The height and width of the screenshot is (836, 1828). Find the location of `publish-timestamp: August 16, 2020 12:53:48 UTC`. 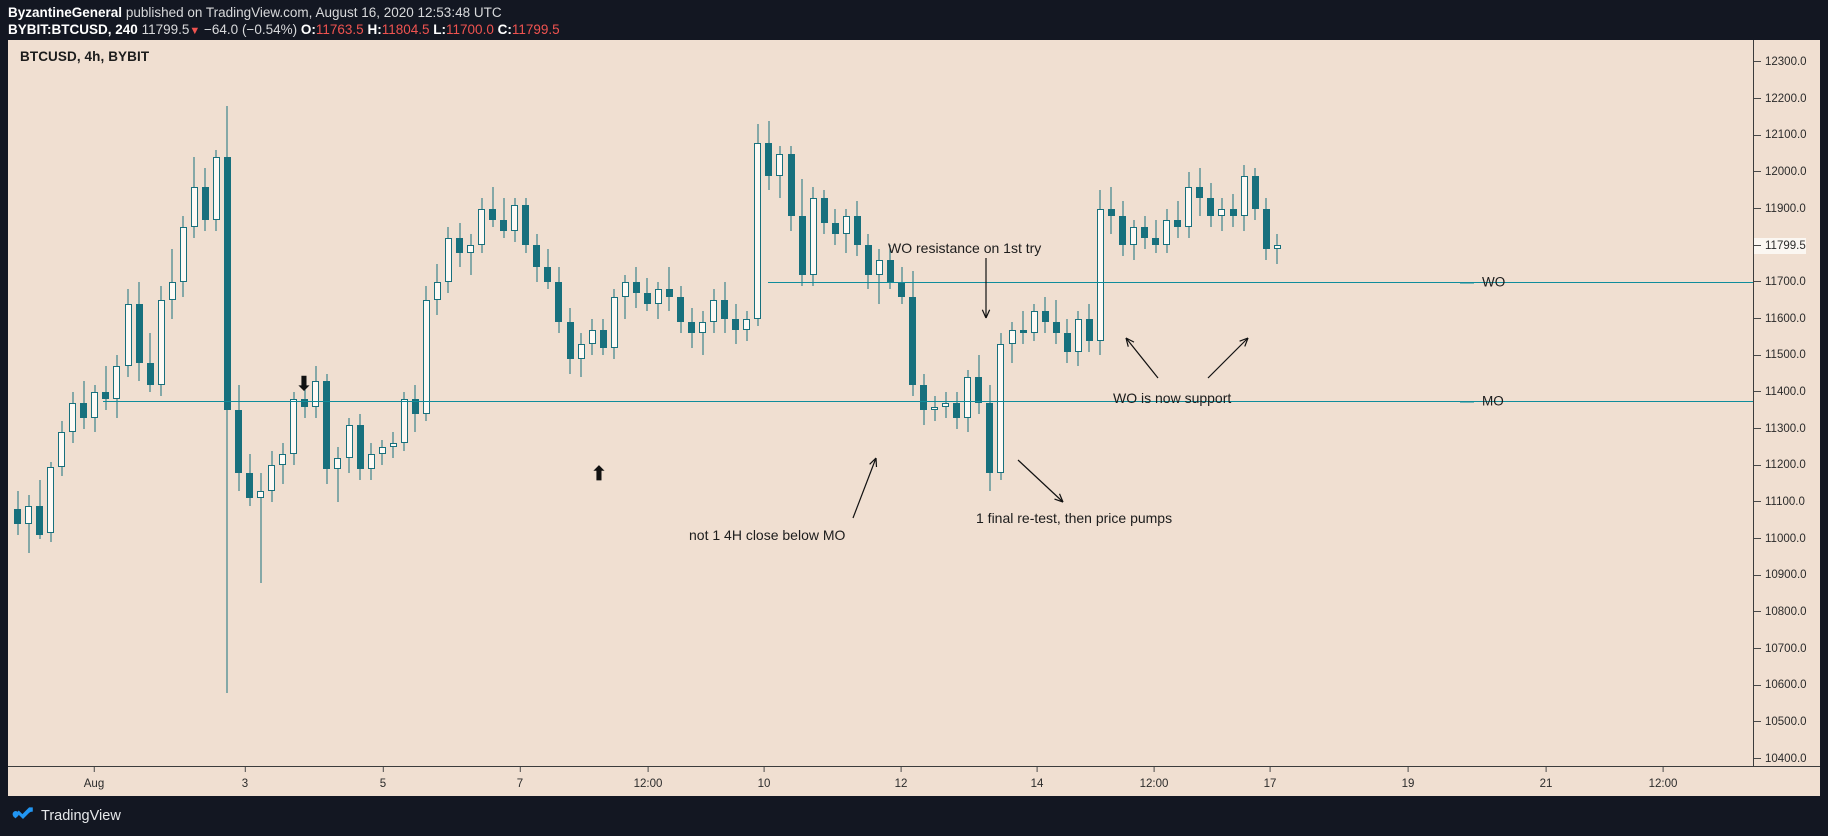

publish-timestamp: August 16, 2020 12:53:48 UTC is located at coordinates (408, 12).